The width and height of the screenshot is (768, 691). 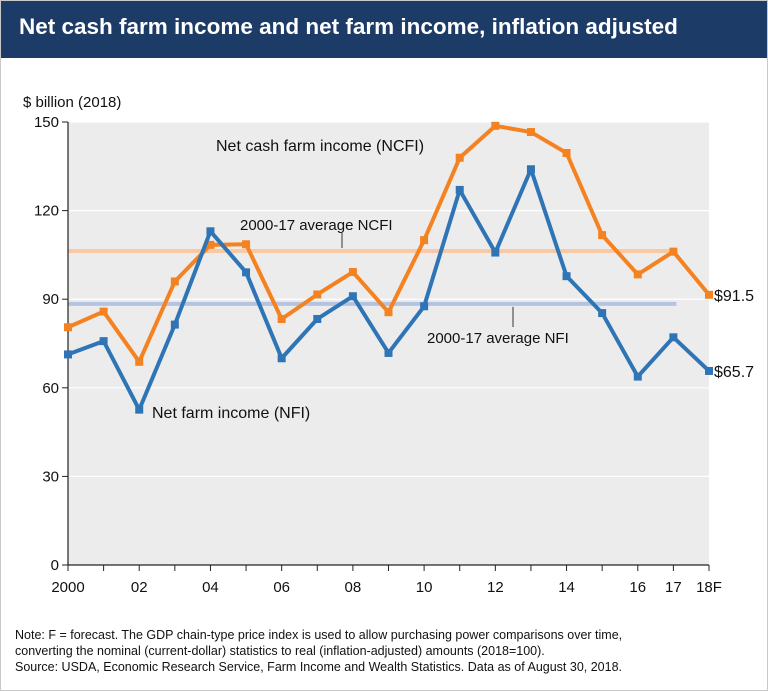 I want to click on x-tick-label: 04, so click(x=210, y=587).